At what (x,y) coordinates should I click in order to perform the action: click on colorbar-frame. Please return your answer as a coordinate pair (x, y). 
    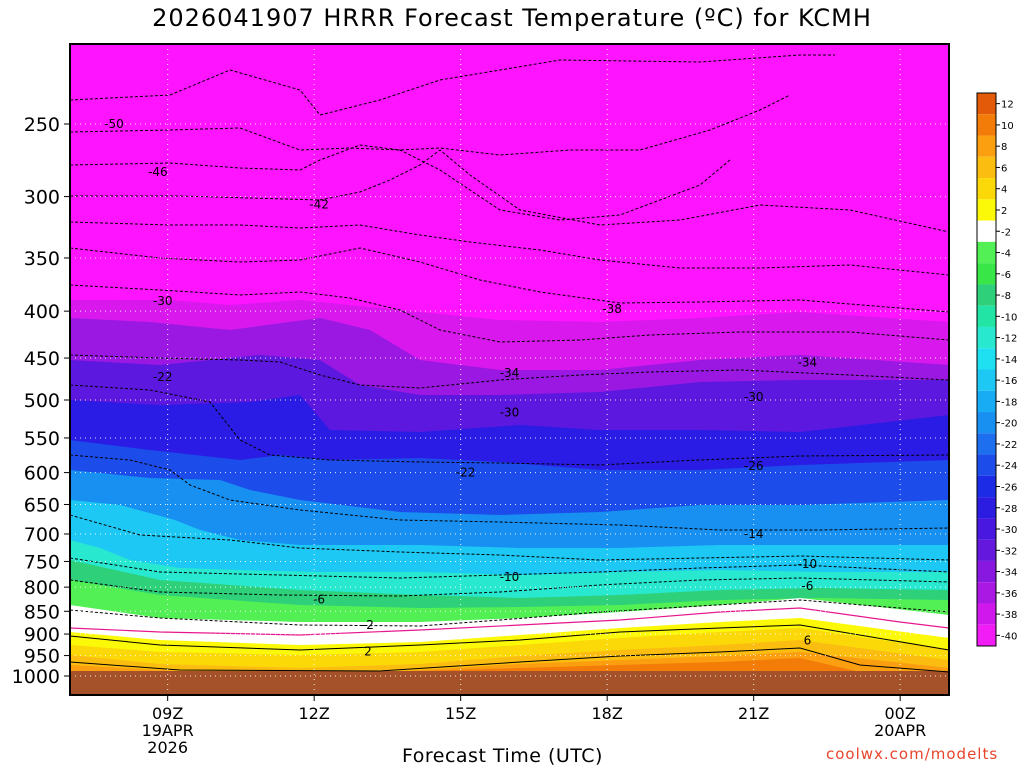
    Looking at the image, I should click on (986, 369).